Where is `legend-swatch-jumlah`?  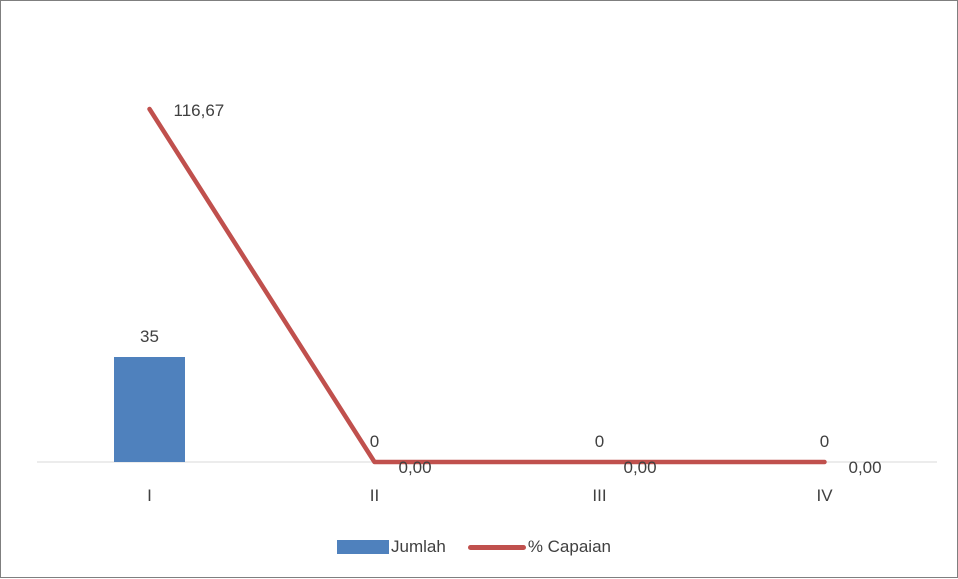 legend-swatch-jumlah is located at coordinates (363, 547).